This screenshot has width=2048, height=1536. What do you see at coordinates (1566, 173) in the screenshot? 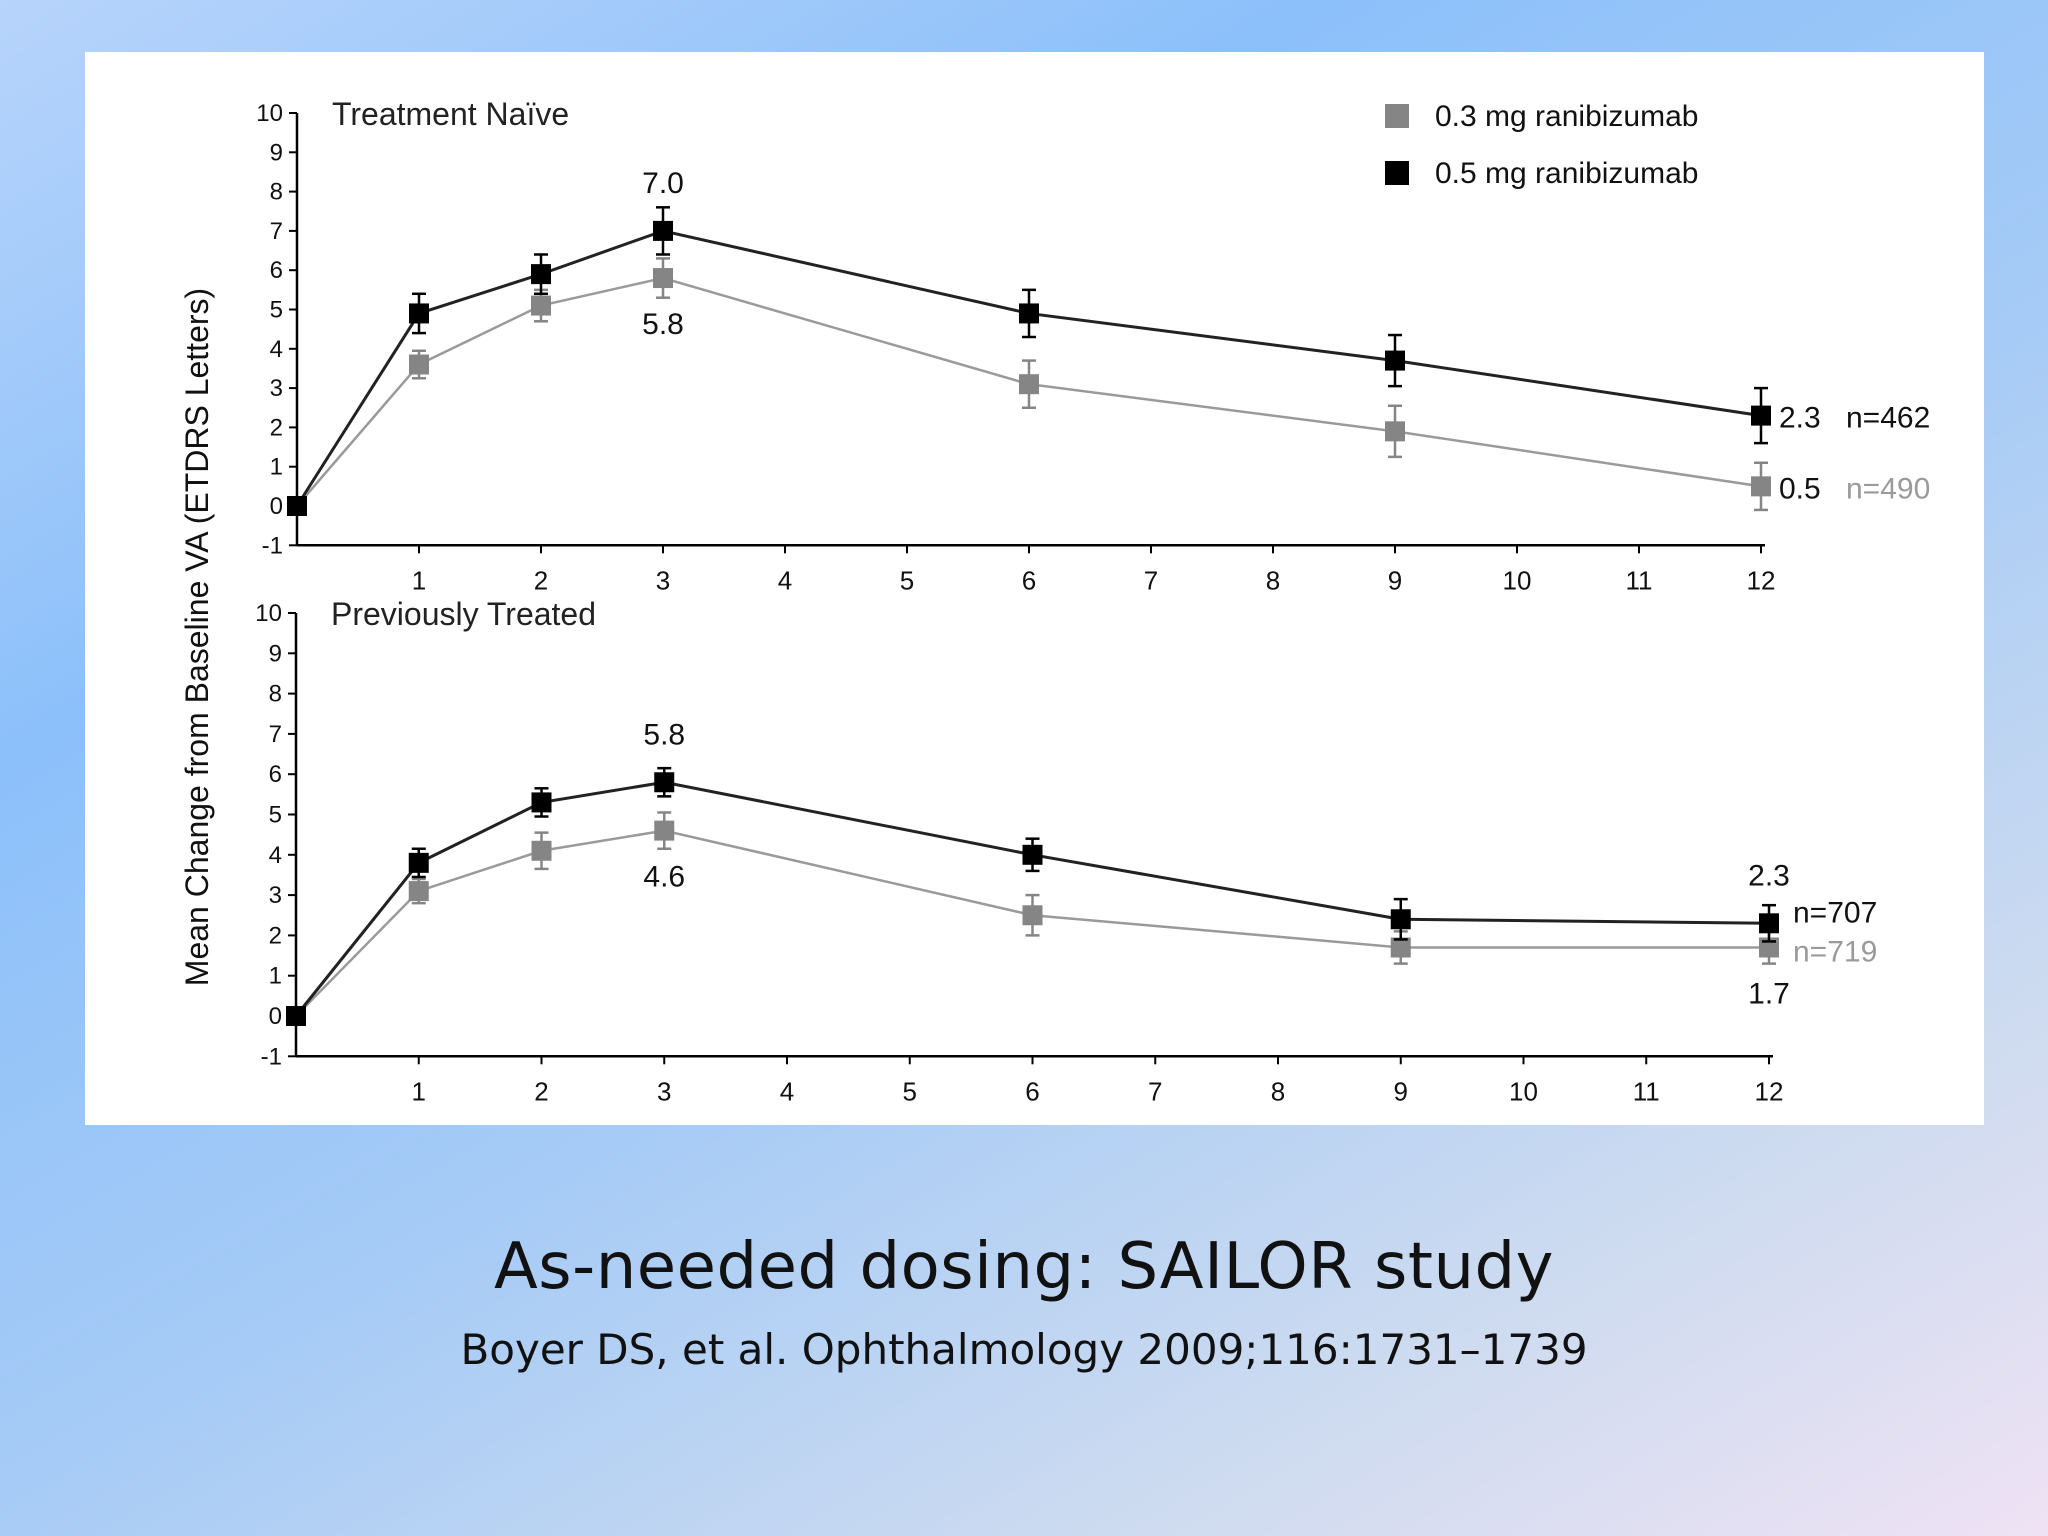
I see `legend-label: 0.5 mg ranibizumab` at bounding box center [1566, 173].